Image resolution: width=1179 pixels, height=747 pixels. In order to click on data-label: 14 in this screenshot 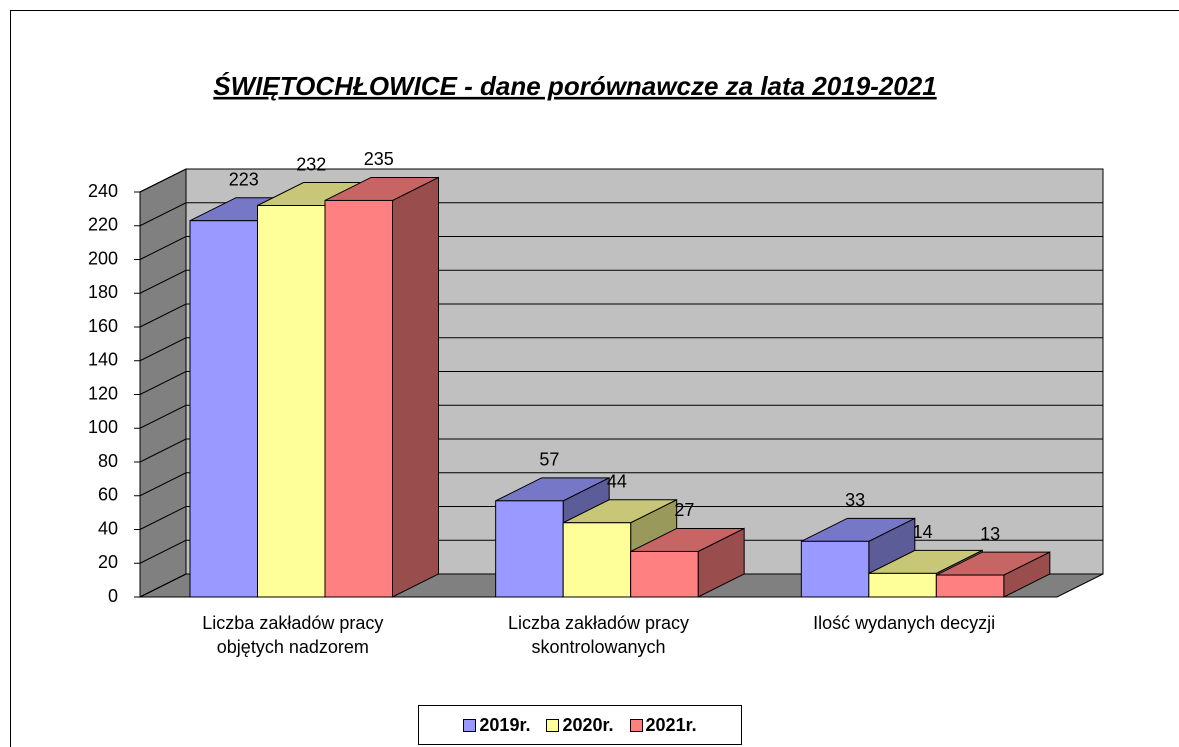, I will do `click(923, 532)`.